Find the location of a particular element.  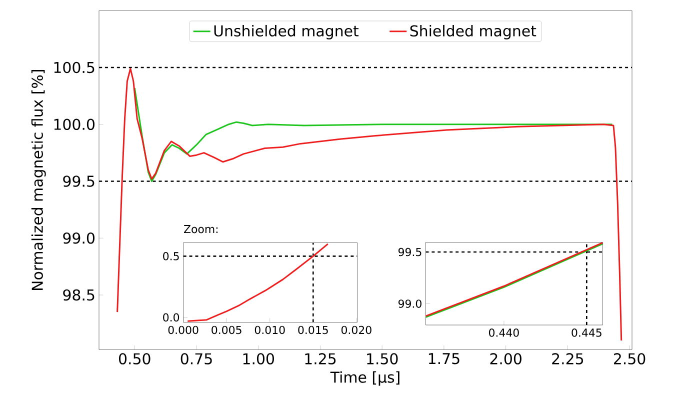

x-tick-label: 0.015 is located at coordinates (313, 330).